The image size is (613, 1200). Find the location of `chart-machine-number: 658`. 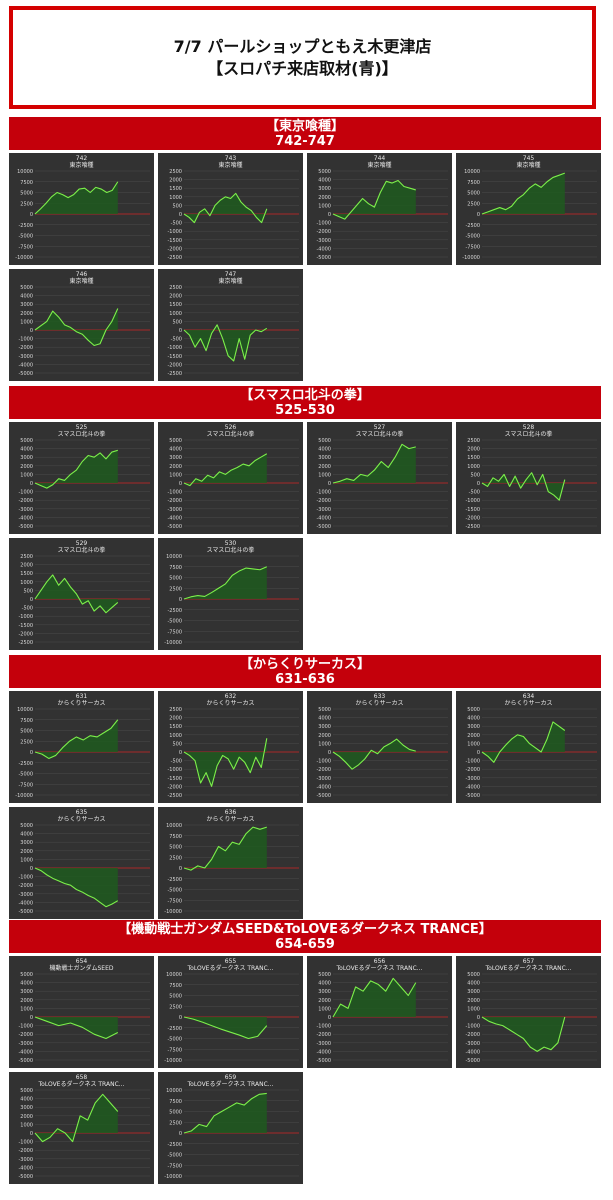

chart-machine-number: 658 is located at coordinates (81, 1077).